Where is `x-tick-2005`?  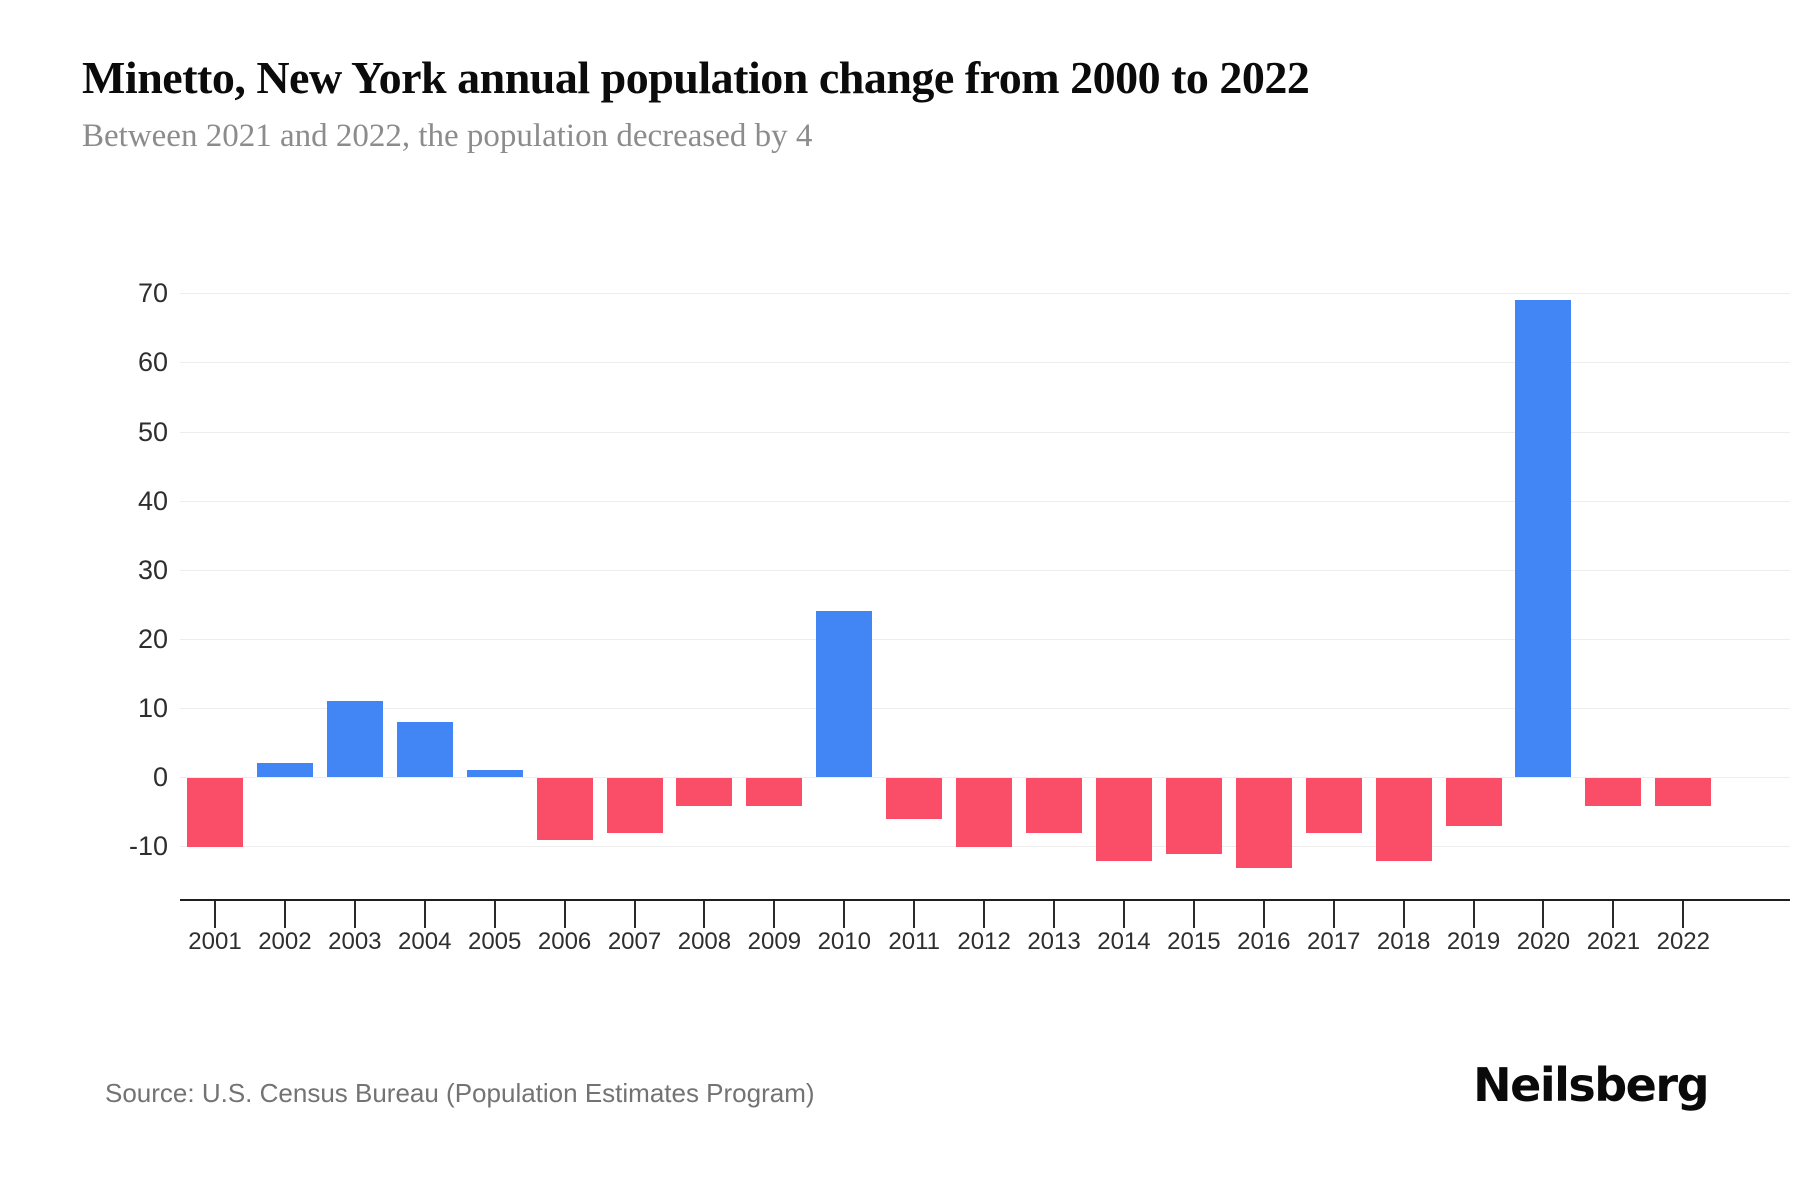
x-tick-2005 is located at coordinates (494, 914).